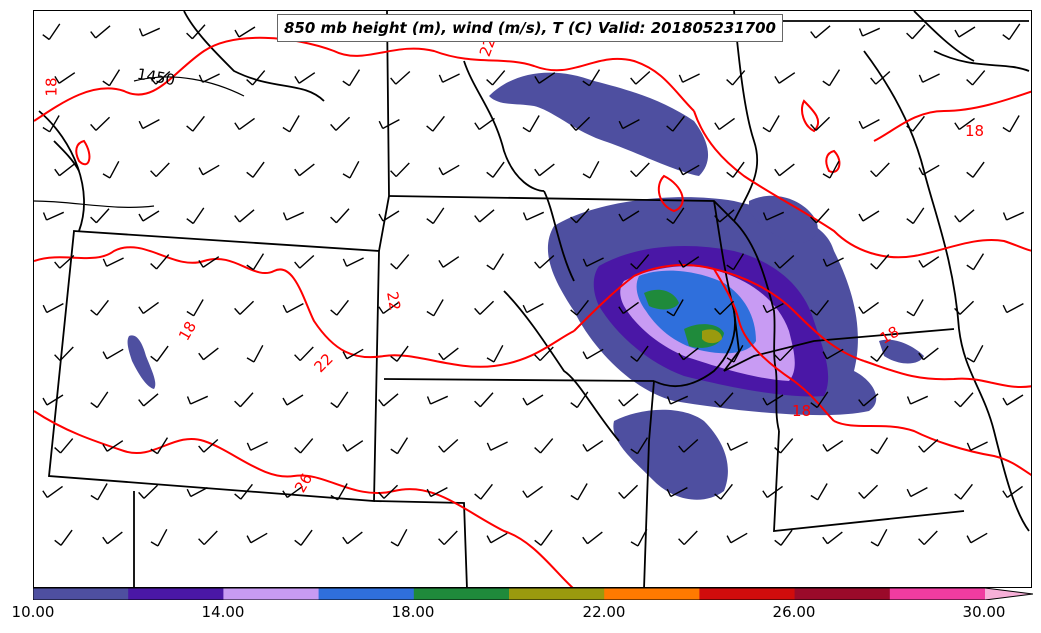 Image resolution: width=1041 pixels, height=633 pixels. Describe the element at coordinates (604, 612) in the screenshot. I see `colorbar-tick-label: 22.00` at that location.